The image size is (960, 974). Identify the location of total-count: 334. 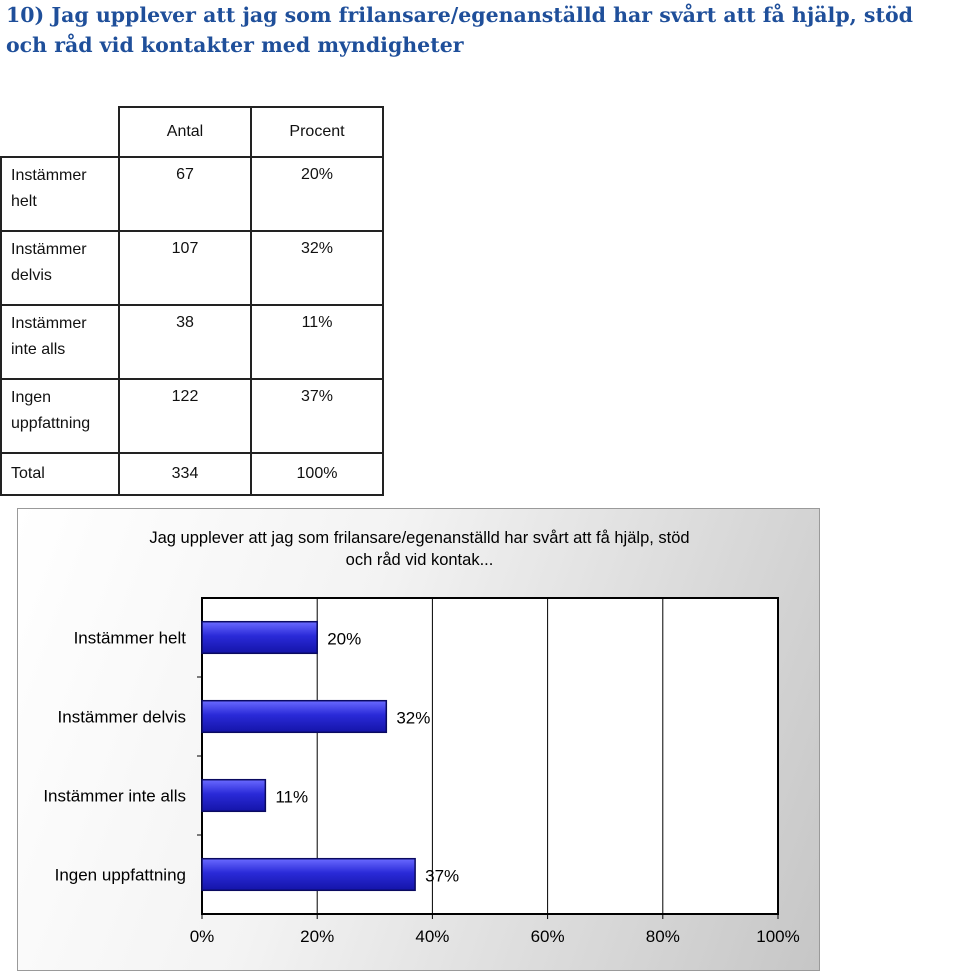
(185, 474).